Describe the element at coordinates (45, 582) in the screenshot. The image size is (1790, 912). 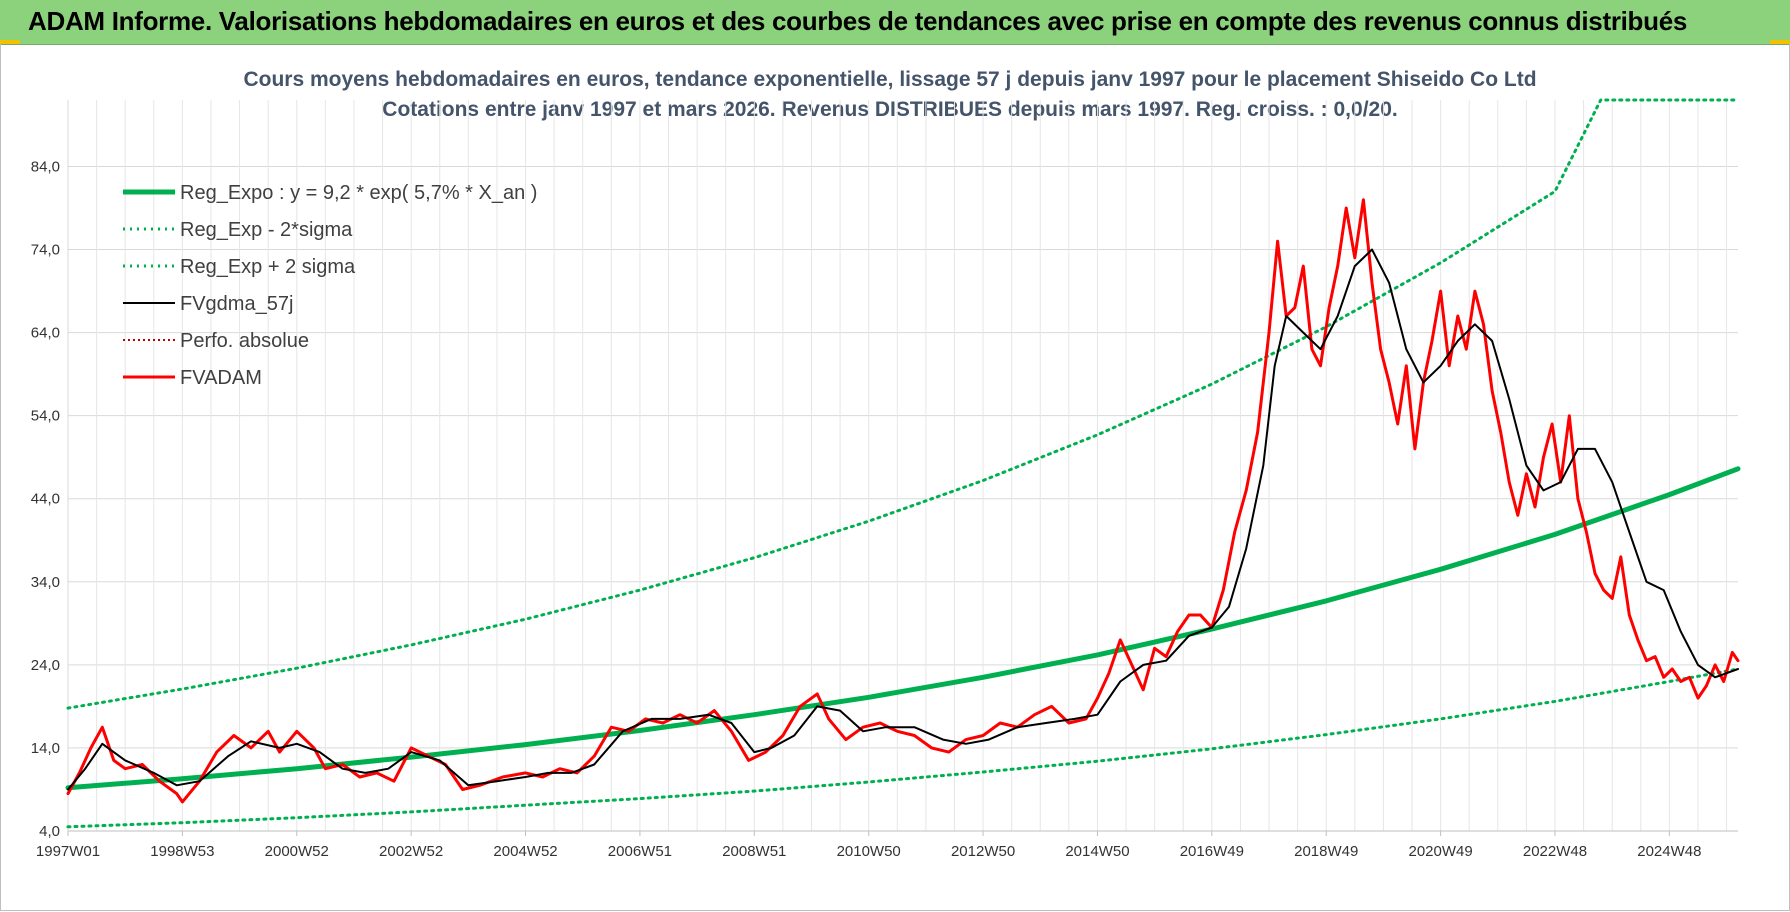
I see `y-tick-label: 34,0` at that location.